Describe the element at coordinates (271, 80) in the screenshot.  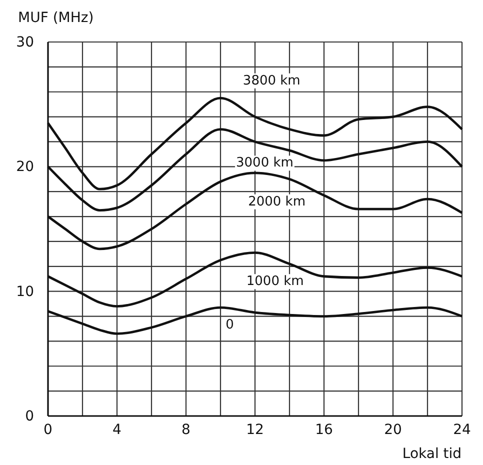
I see `series-label: 3800 km` at that location.